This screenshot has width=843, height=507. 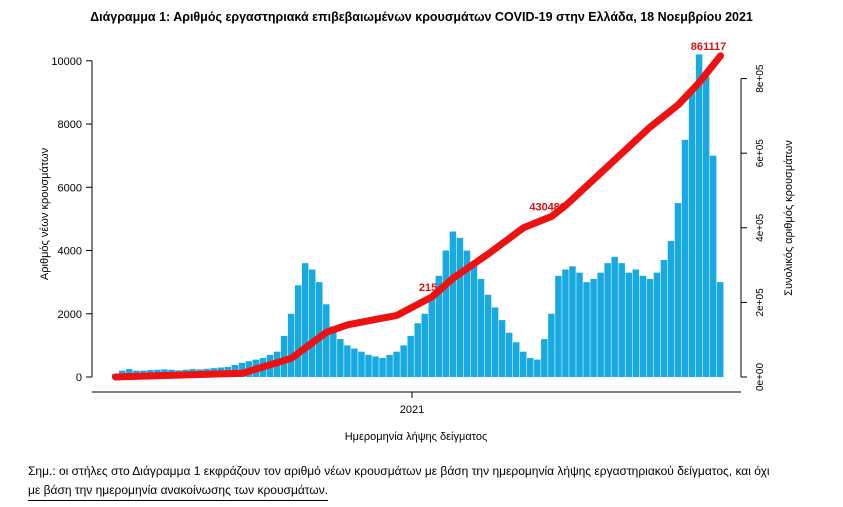 What do you see at coordinates (789, 218) in the screenshot?
I see `y2-axis-title: Συνολικός αριθμός κρουσμάτων` at bounding box center [789, 218].